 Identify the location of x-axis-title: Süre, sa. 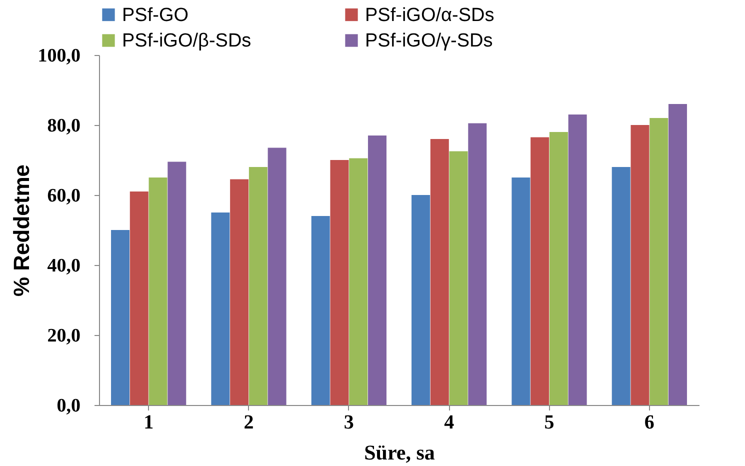
(400, 452).